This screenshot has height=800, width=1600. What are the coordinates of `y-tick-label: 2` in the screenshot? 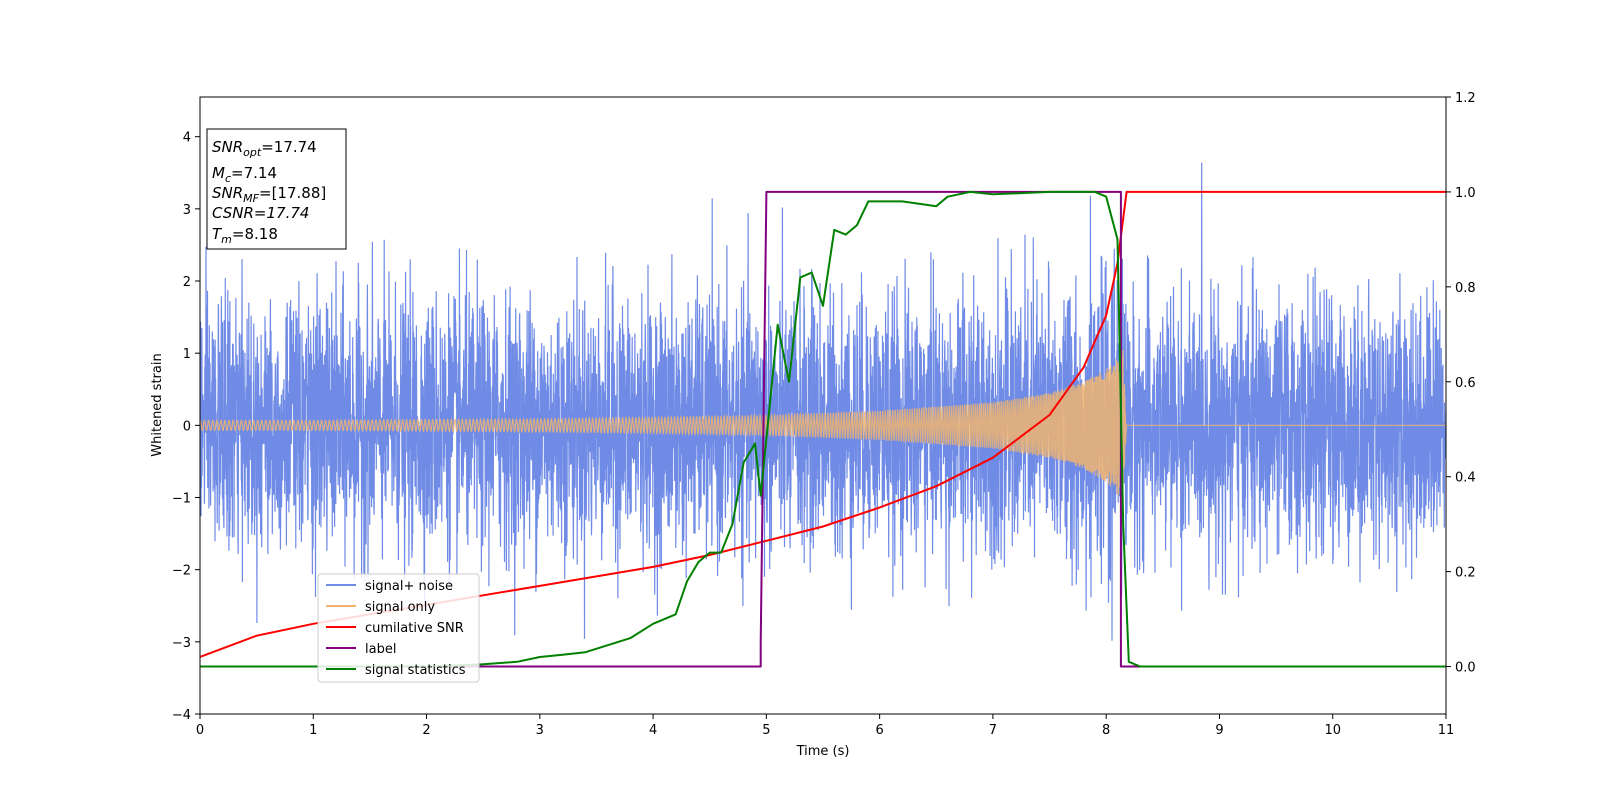 It's located at (187, 282).